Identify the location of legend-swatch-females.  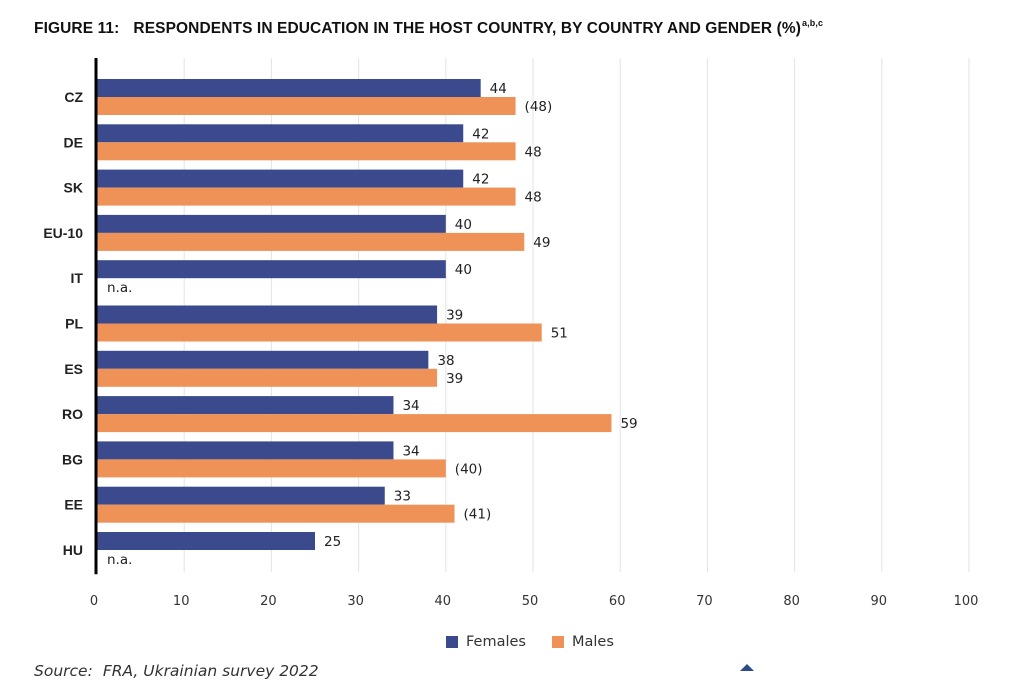
(452, 642).